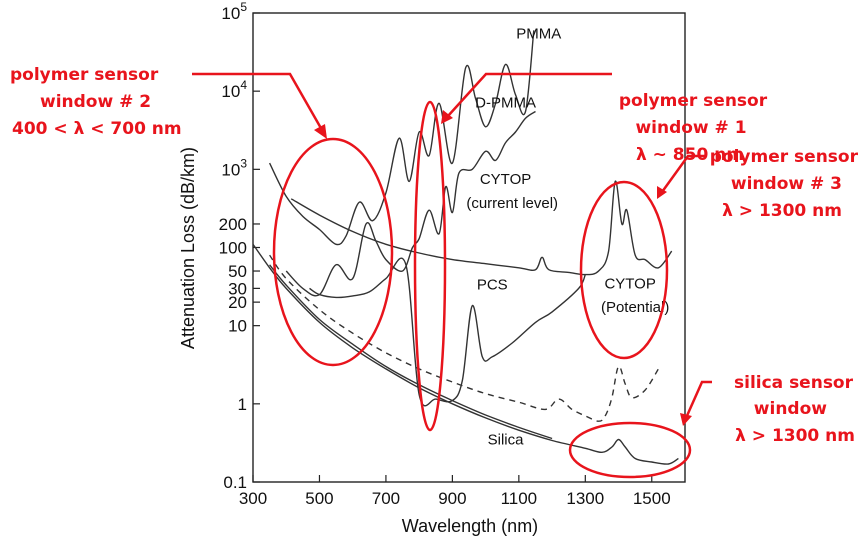 This screenshot has width=863, height=544. I want to click on annotation-line: window # 3, so click(786, 184).